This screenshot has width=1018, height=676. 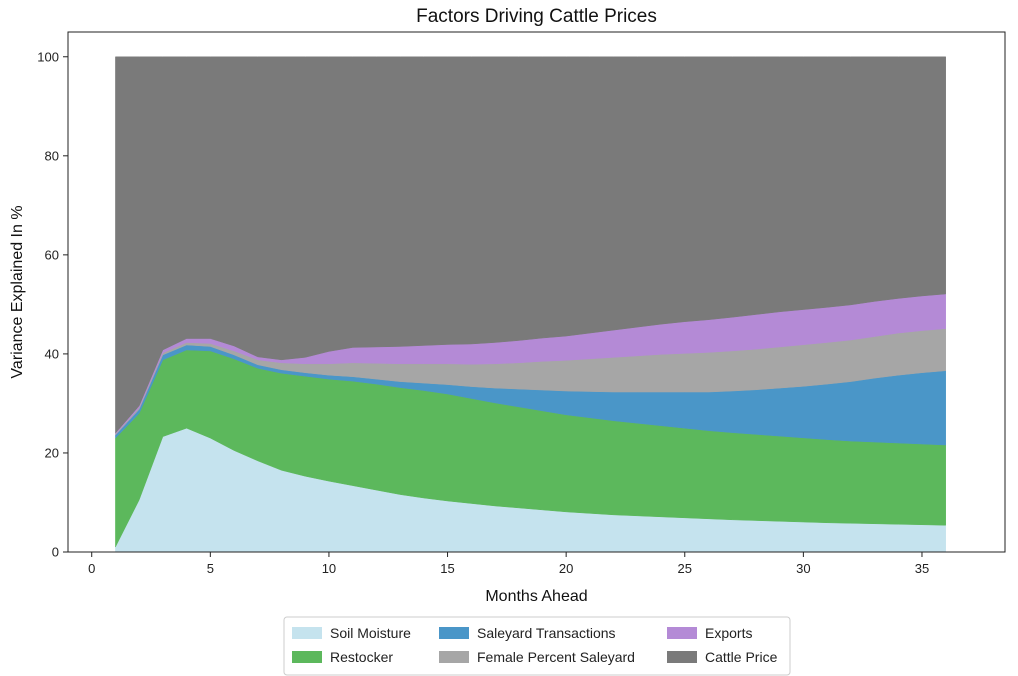 I want to click on legend-swatch-soil-moisture, so click(x=307, y=633).